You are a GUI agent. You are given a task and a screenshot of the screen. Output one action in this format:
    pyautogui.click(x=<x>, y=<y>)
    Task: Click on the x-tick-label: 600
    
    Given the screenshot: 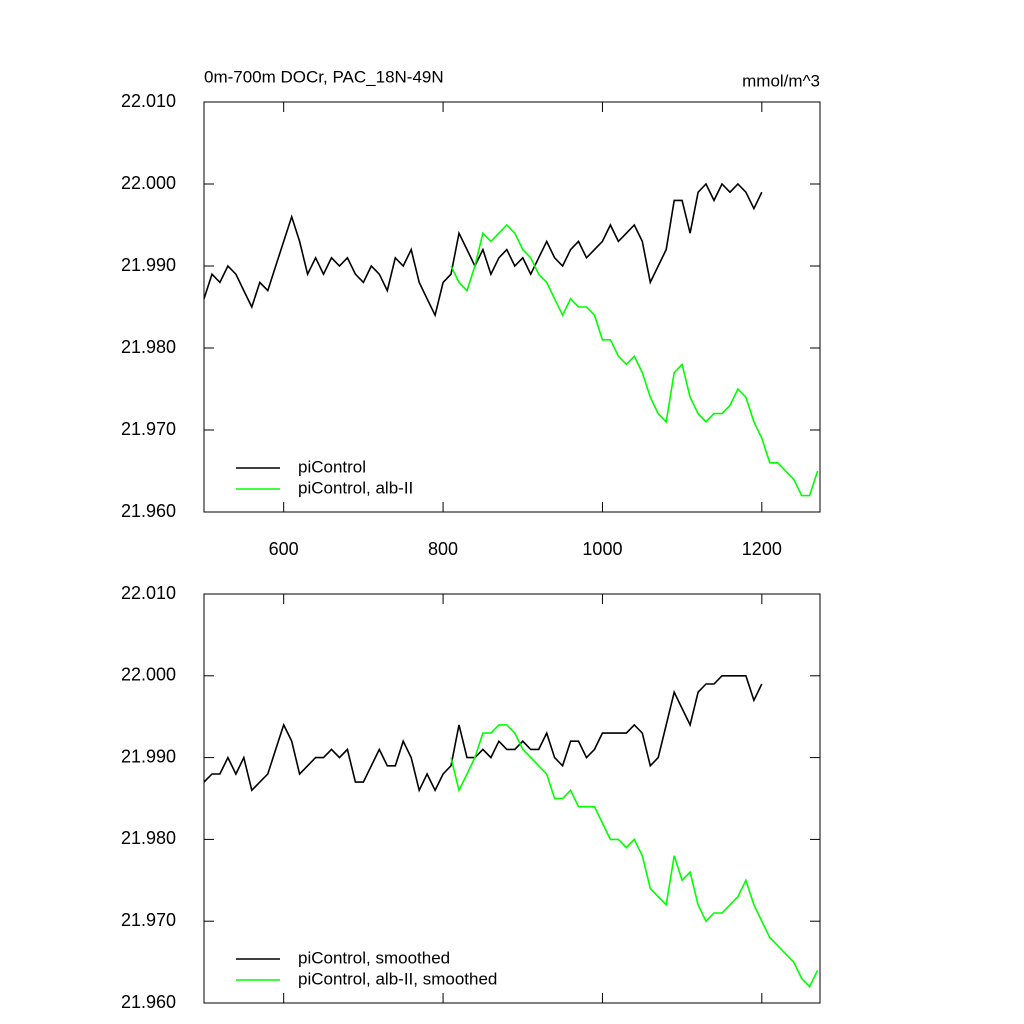 What is the action you would take?
    pyautogui.click(x=284, y=549)
    